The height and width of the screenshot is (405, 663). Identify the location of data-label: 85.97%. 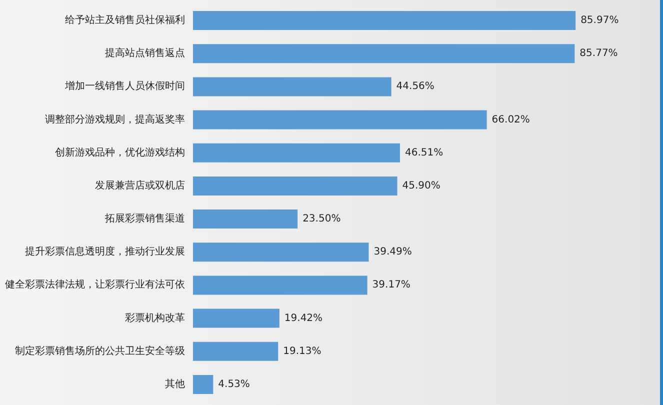
(599, 20).